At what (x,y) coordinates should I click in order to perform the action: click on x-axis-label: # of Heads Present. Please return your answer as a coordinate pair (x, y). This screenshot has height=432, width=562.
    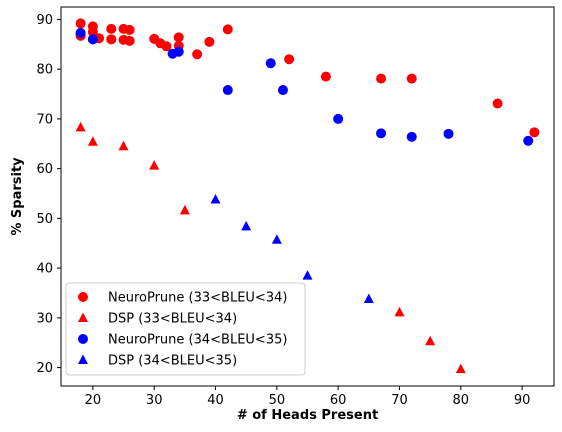
    Looking at the image, I should click on (307, 415).